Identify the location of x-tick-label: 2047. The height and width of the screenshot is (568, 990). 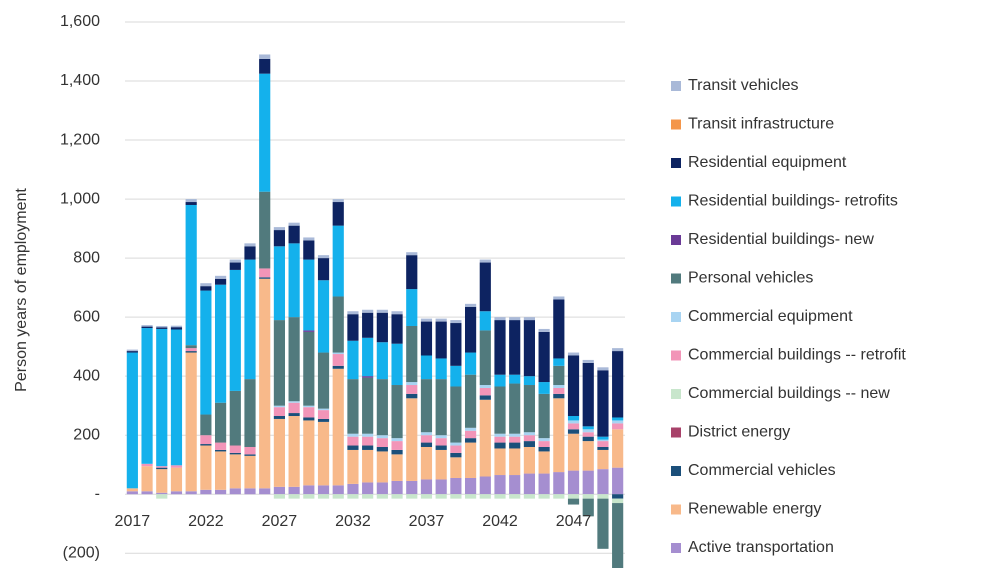
(574, 521).